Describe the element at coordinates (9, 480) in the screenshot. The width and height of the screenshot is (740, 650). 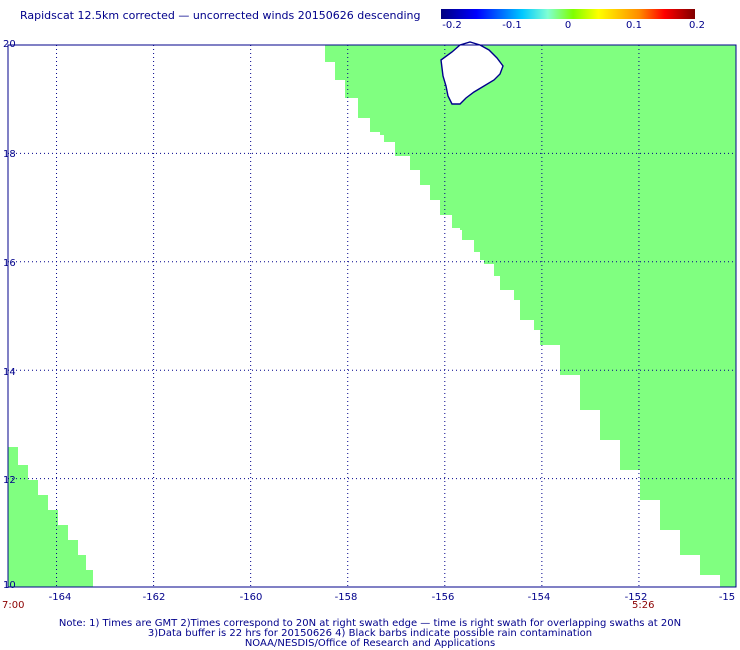
I see `lat-label: 12` at that location.